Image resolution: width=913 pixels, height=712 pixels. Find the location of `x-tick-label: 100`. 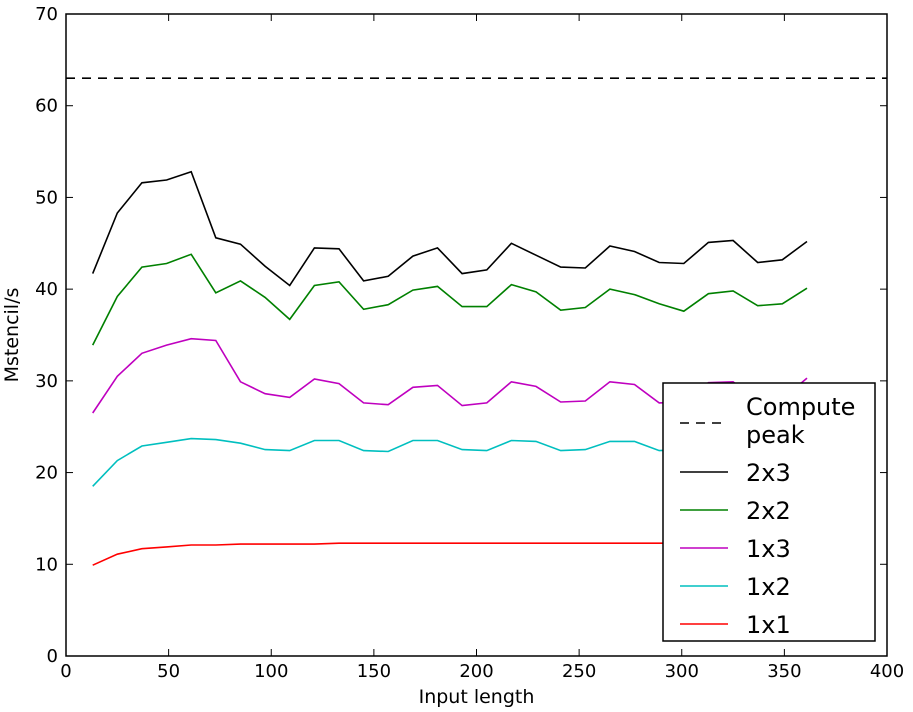

x-tick-label: 100 is located at coordinates (271, 671).